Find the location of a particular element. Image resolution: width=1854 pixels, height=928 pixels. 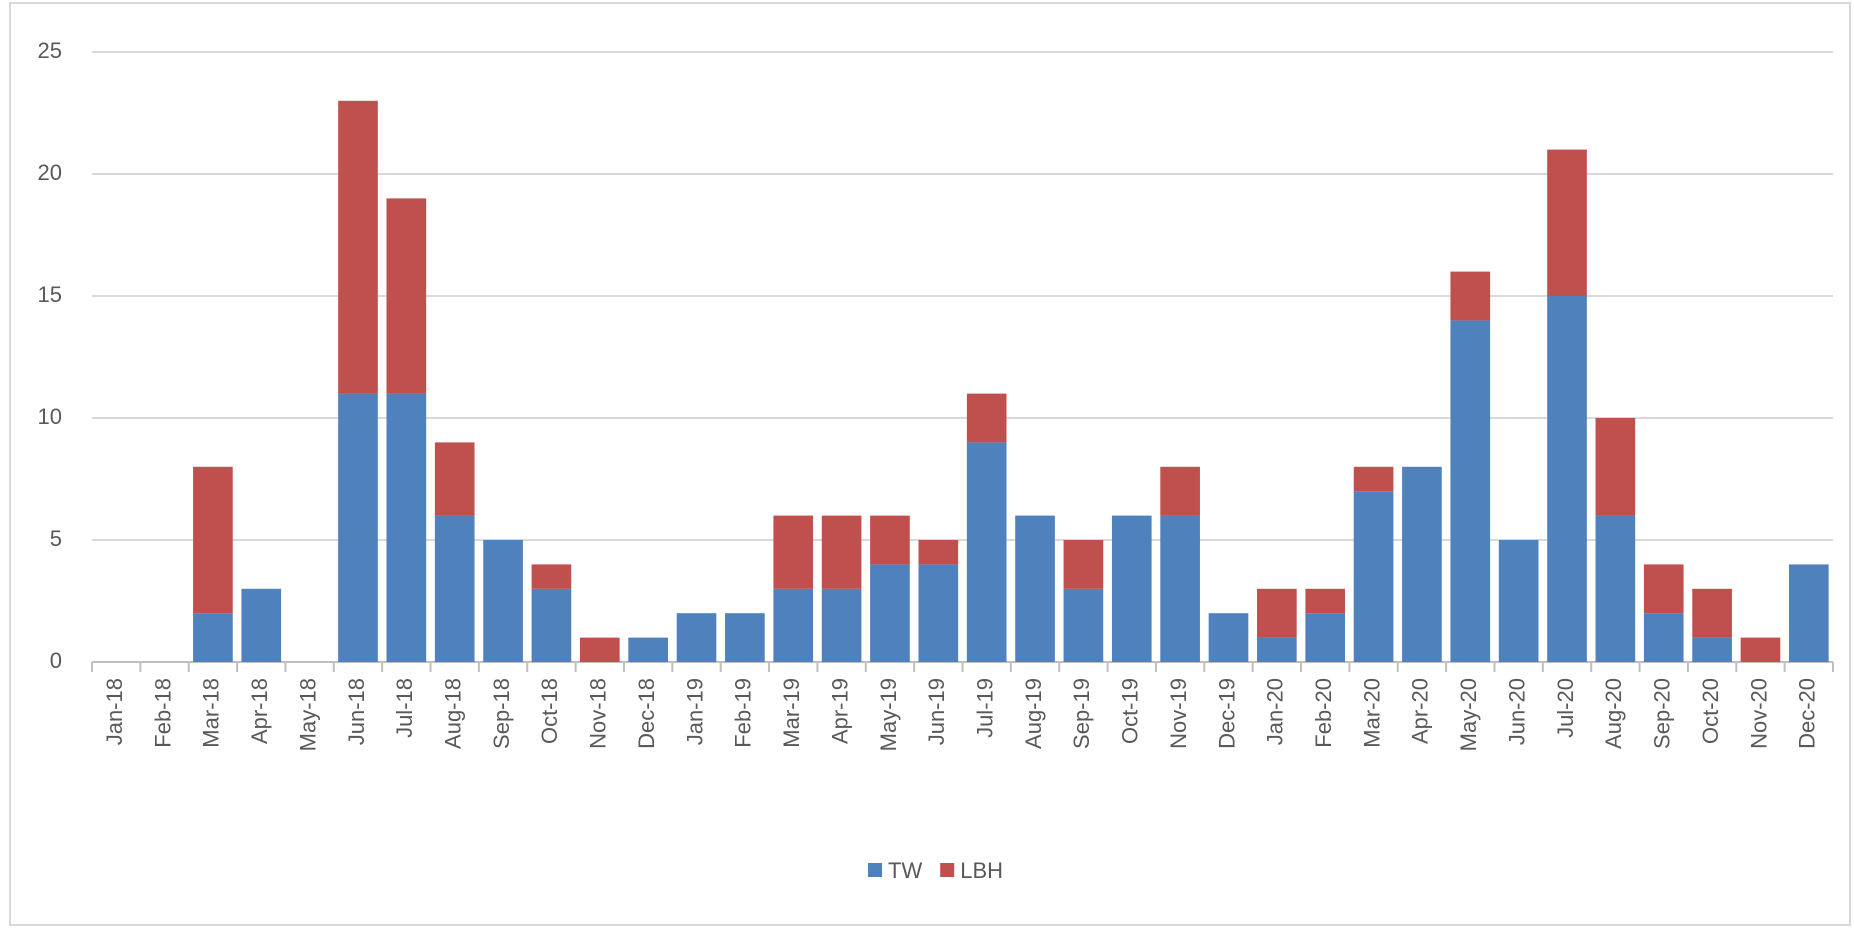

x-tick-label: Jun-18 is located at coordinates (356, 711).